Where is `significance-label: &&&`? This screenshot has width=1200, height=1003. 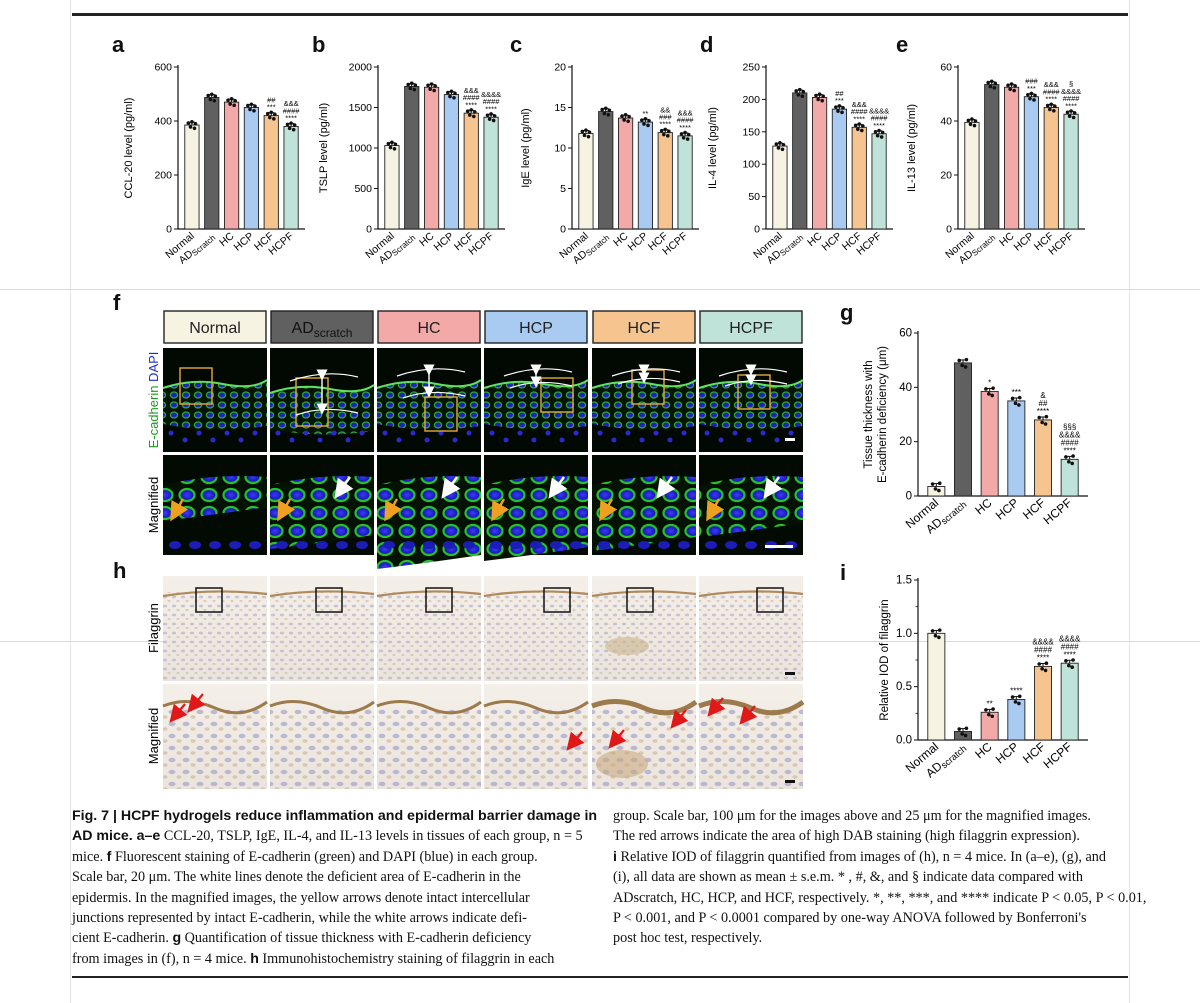 significance-label: &&& is located at coordinates (291, 103).